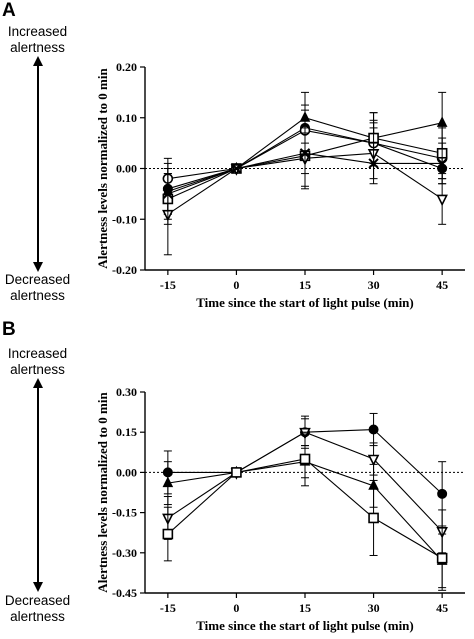  I want to click on increased-alertness-label-b: Increased alertness, so click(37, 362).